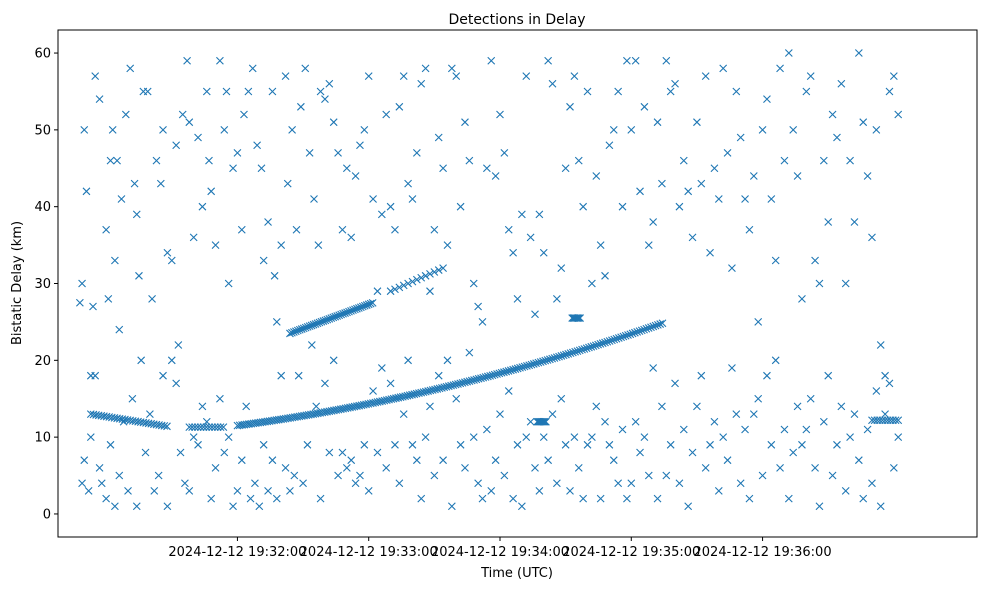 This screenshot has width=988, height=590. What do you see at coordinates (46, 284) in the screenshot?
I see `y-axis: 0 10 20 30 40 50 60` at bounding box center [46, 284].